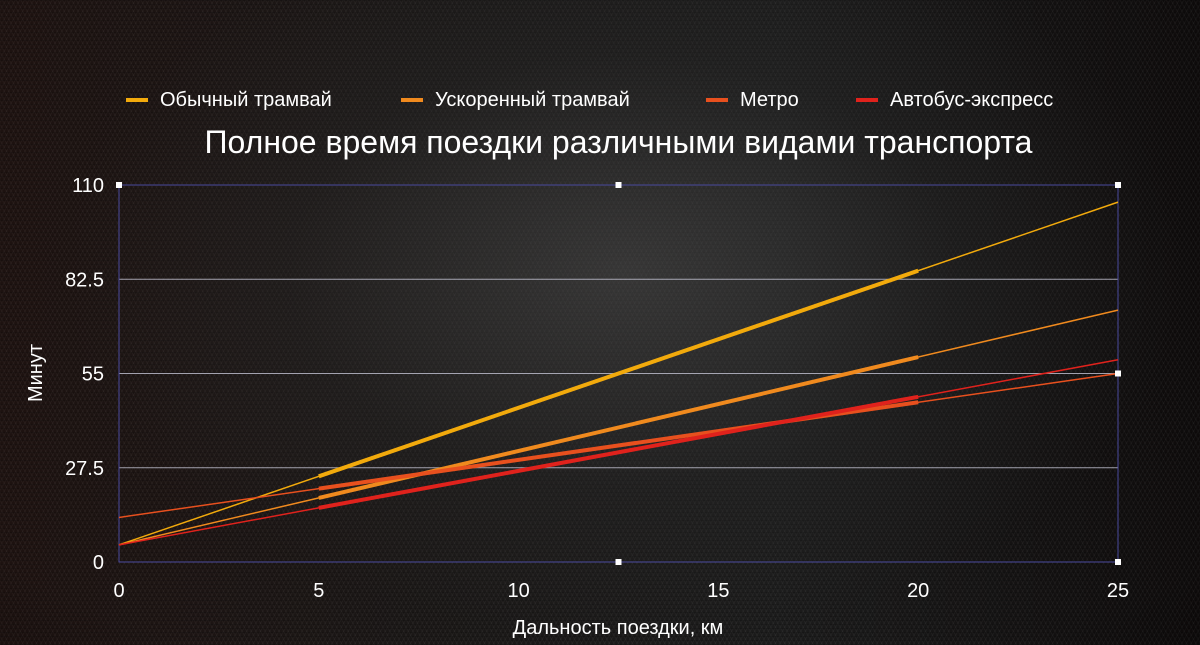 Image resolution: width=1200 pixels, height=645 pixels. Describe the element at coordinates (98, 563) in the screenshot. I see `y-tick-label: 0` at that location.